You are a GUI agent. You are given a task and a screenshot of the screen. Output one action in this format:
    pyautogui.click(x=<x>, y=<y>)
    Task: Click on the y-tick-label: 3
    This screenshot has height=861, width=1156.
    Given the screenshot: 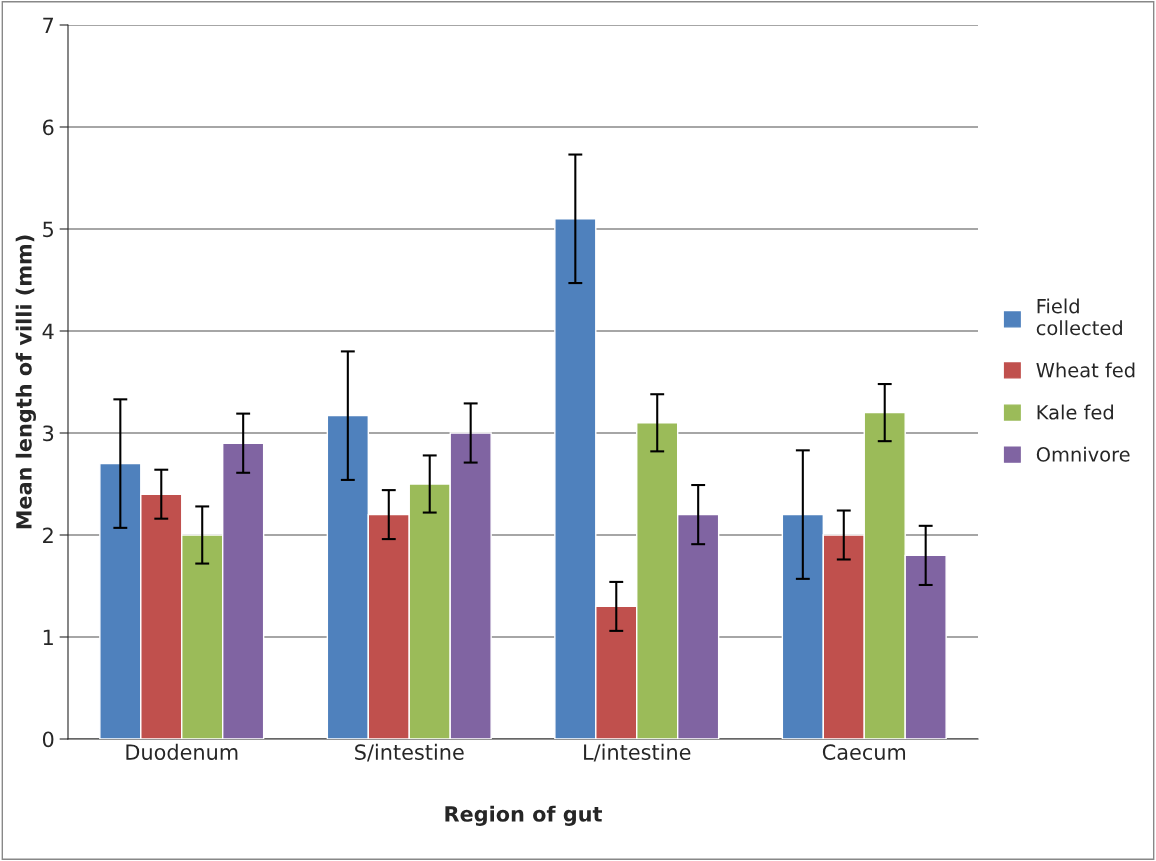 What is the action you would take?
    pyautogui.click(x=48, y=433)
    